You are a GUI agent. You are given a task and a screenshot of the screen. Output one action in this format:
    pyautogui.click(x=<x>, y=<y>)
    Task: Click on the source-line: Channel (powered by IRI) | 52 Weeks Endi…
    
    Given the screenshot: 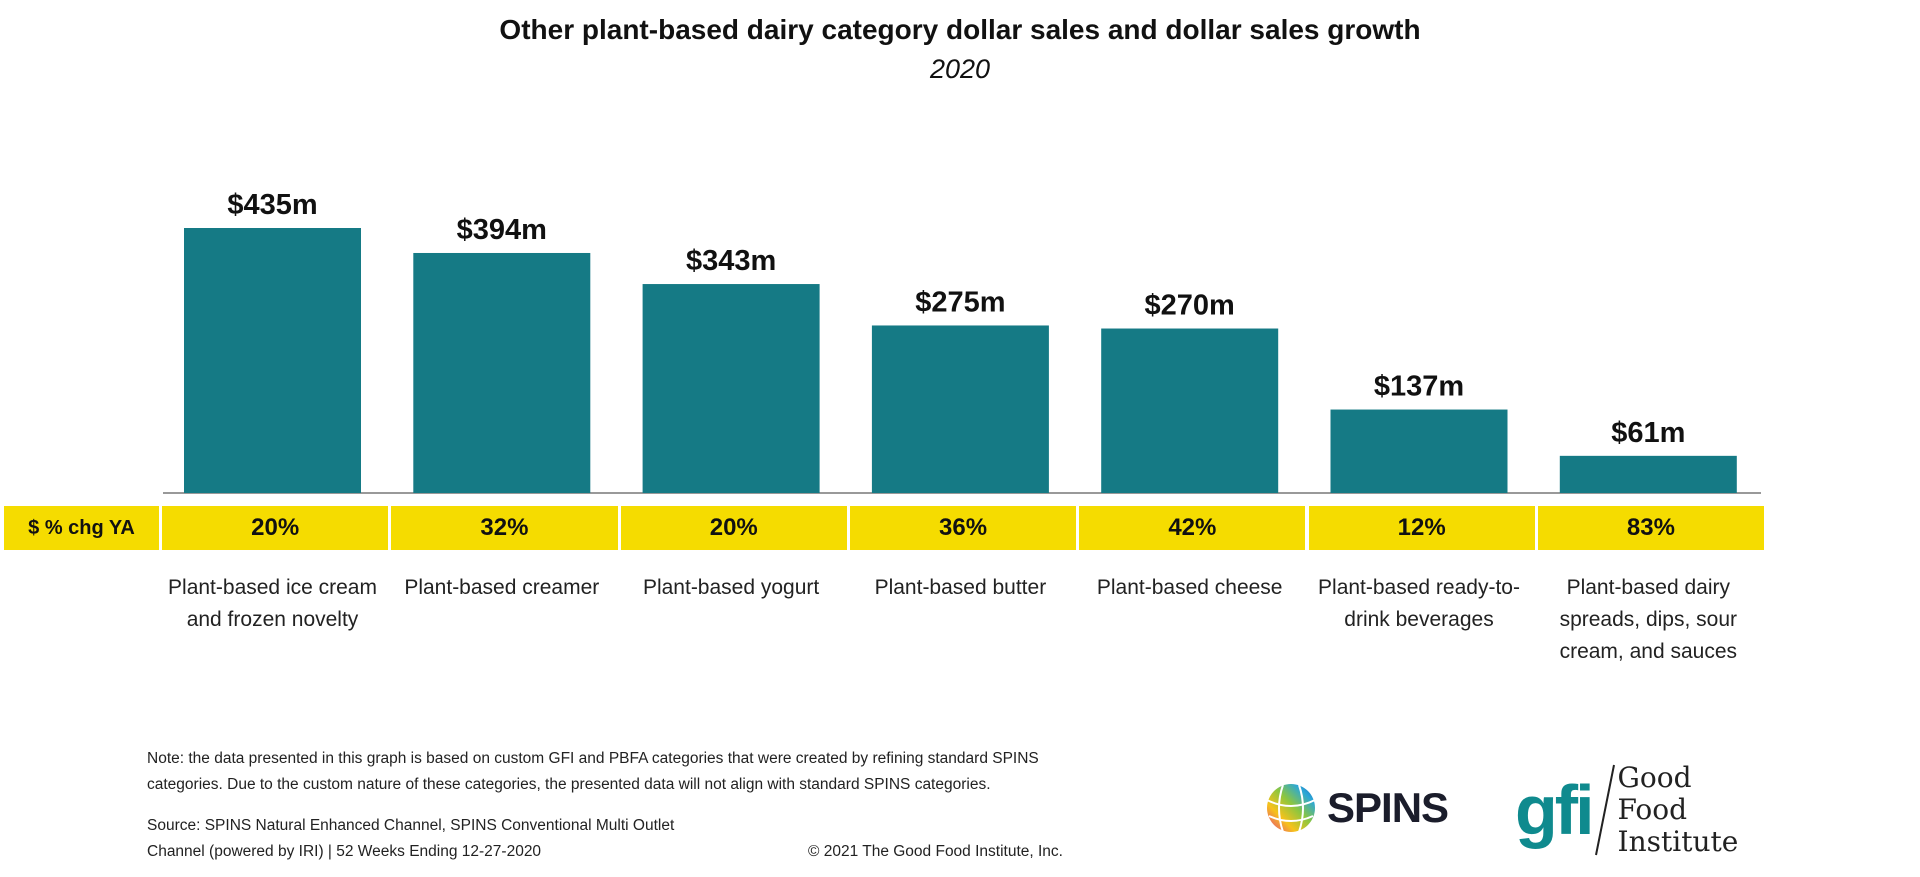 What is the action you would take?
    pyautogui.click(x=344, y=851)
    